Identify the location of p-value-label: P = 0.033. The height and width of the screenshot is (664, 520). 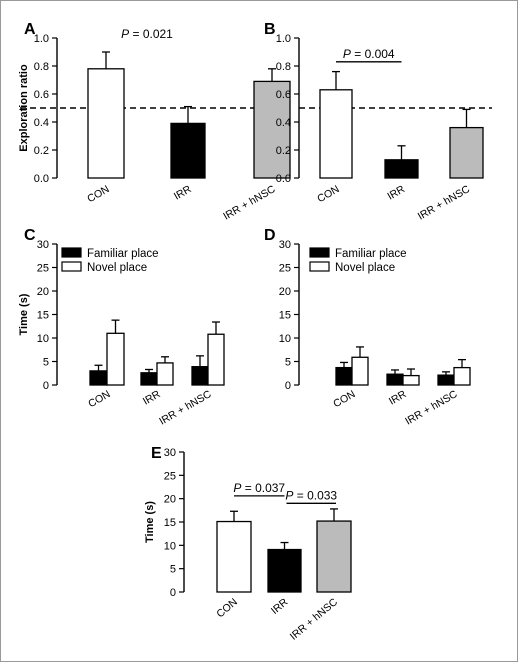
(311, 495).